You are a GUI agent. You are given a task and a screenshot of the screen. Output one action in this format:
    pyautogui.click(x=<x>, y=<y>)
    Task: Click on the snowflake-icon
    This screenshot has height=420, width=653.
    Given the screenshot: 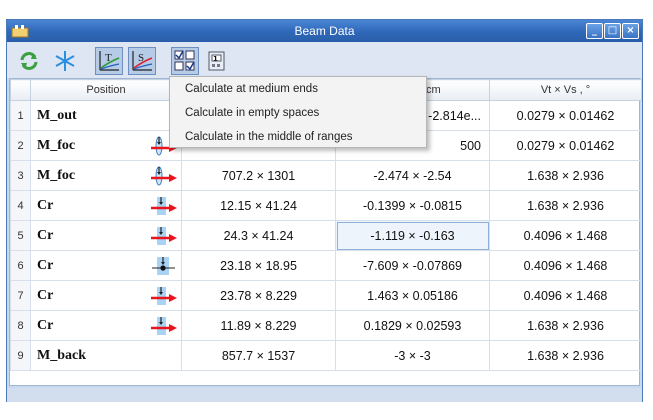 What is the action you would take?
    pyautogui.click(x=65, y=61)
    